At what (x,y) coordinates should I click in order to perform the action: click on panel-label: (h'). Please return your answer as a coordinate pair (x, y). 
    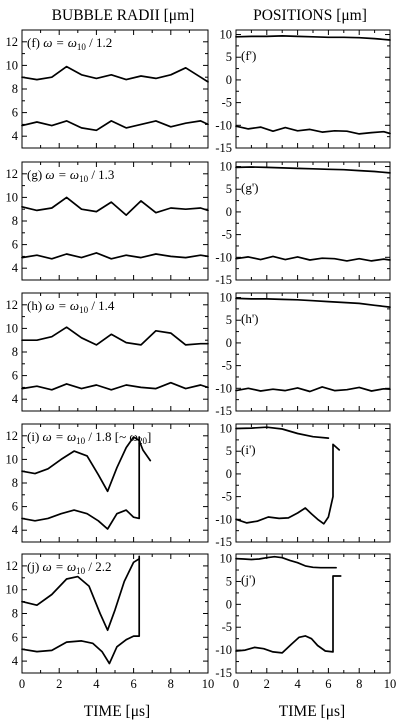
    Looking at the image, I should click on (250, 318).